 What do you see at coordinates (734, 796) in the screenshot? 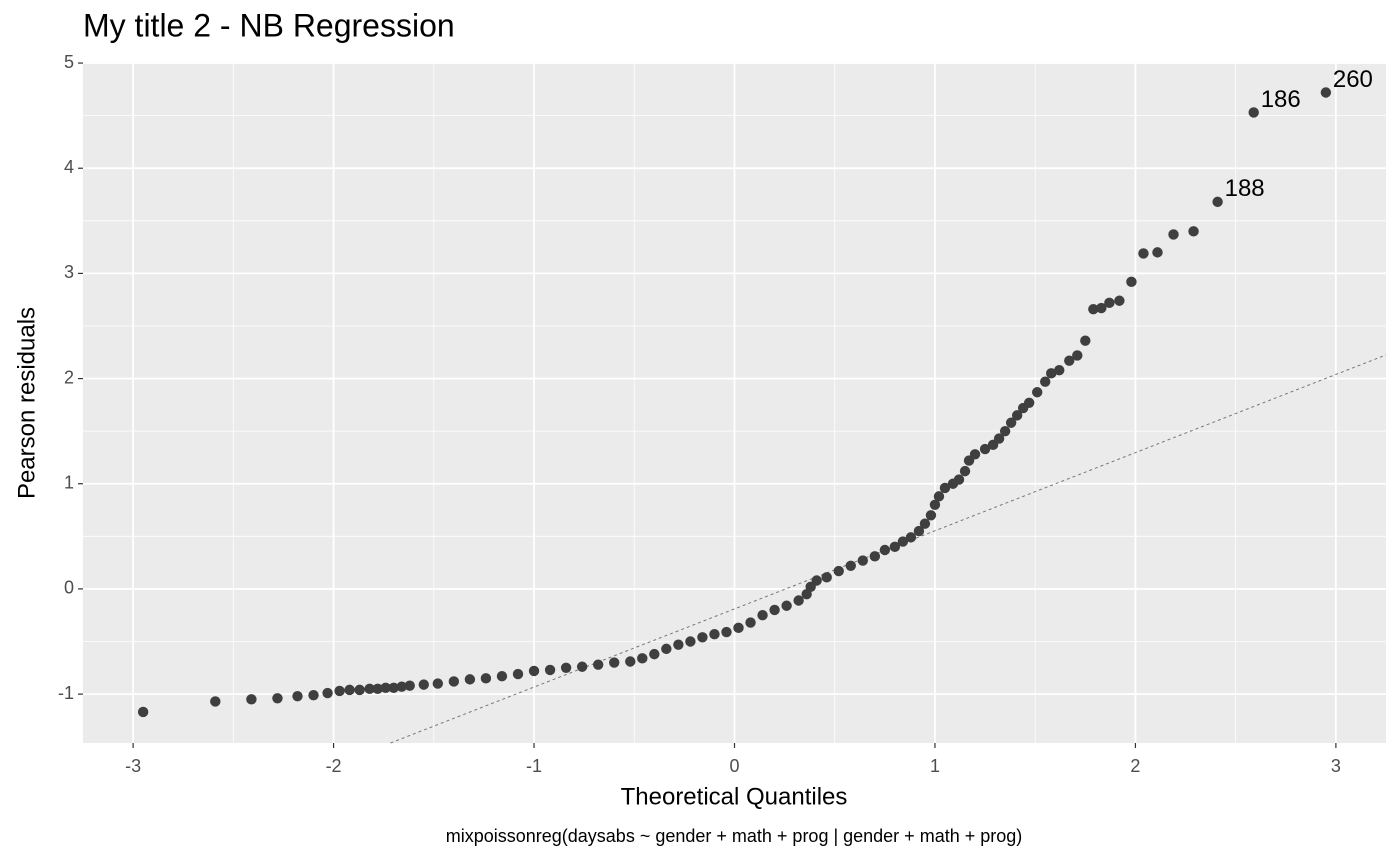
I see `x-axis-title: Theoretical Quantiles` at bounding box center [734, 796].